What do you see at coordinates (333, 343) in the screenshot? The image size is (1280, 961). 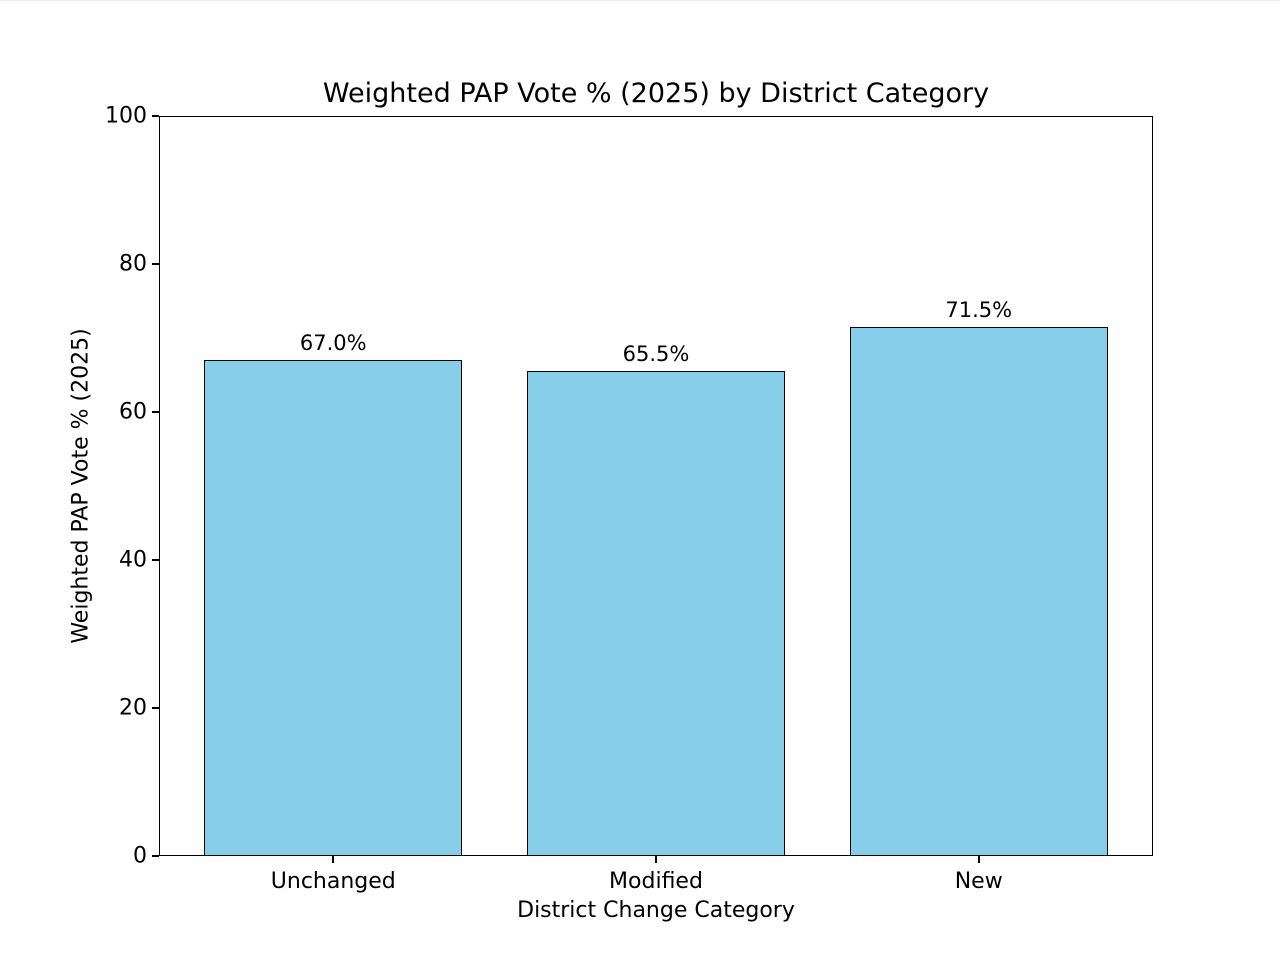 I see `bar-value-label: 67.0%` at bounding box center [333, 343].